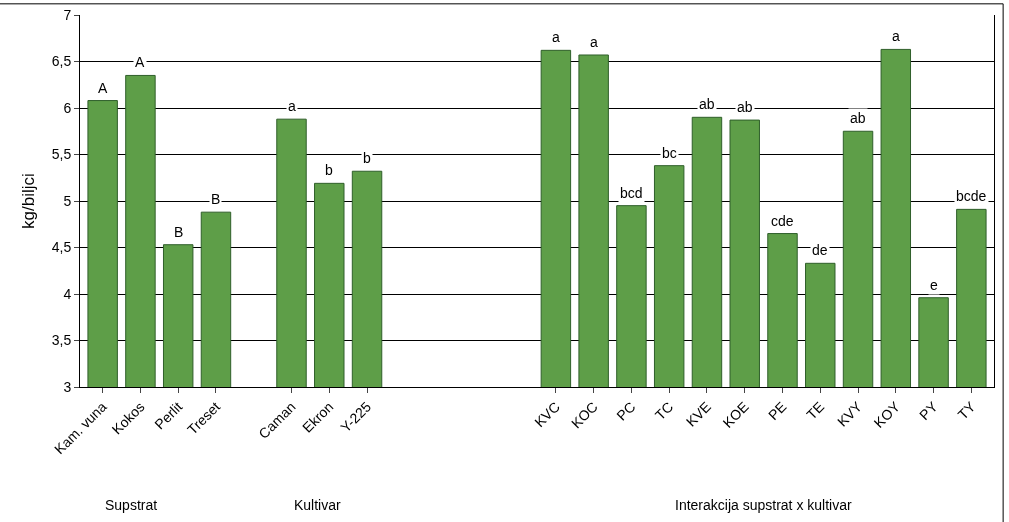  Describe the element at coordinates (669, 153) in the screenshot. I see `data-label: bc` at that location.